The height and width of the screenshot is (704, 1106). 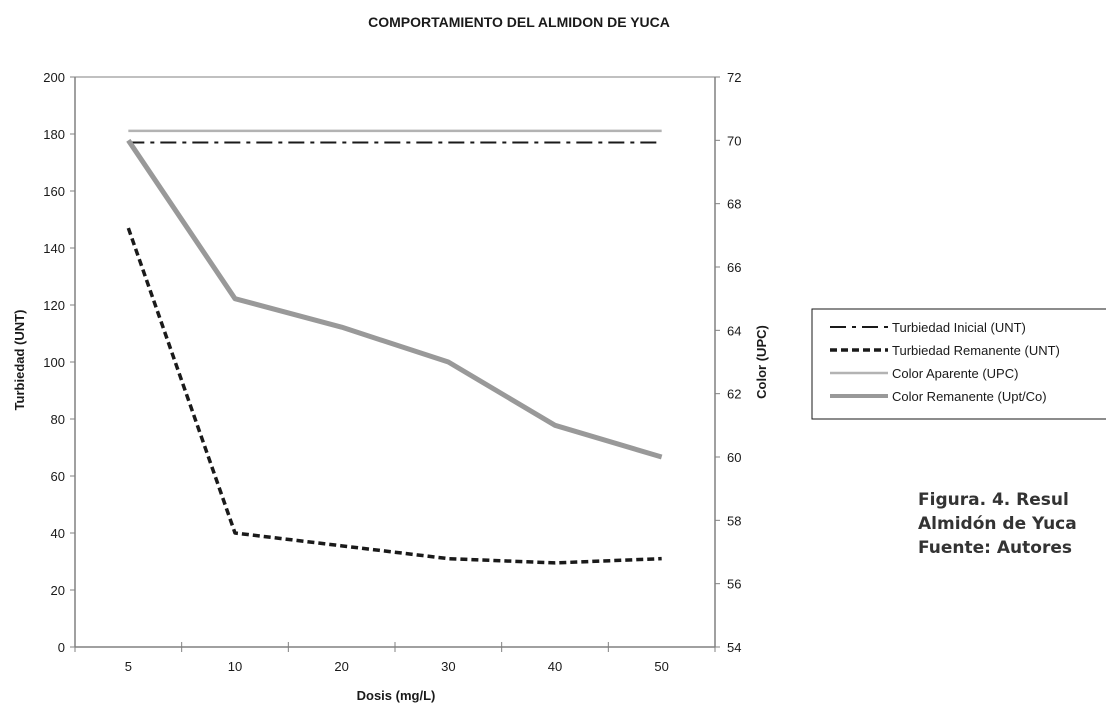 What do you see at coordinates (976, 350) in the screenshot?
I see `legend-label: Turbiedad Remanente (UNT)` at bounding box center [976, 350].